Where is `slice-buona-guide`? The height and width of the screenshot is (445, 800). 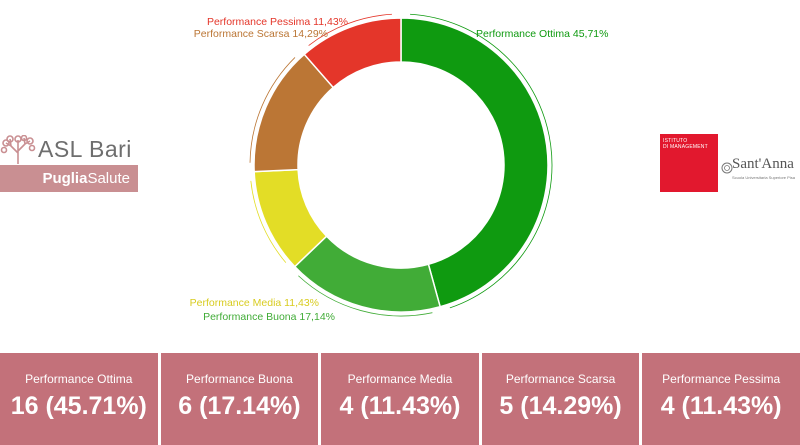
slice-buona-guide is located at coordinates (365, 296).